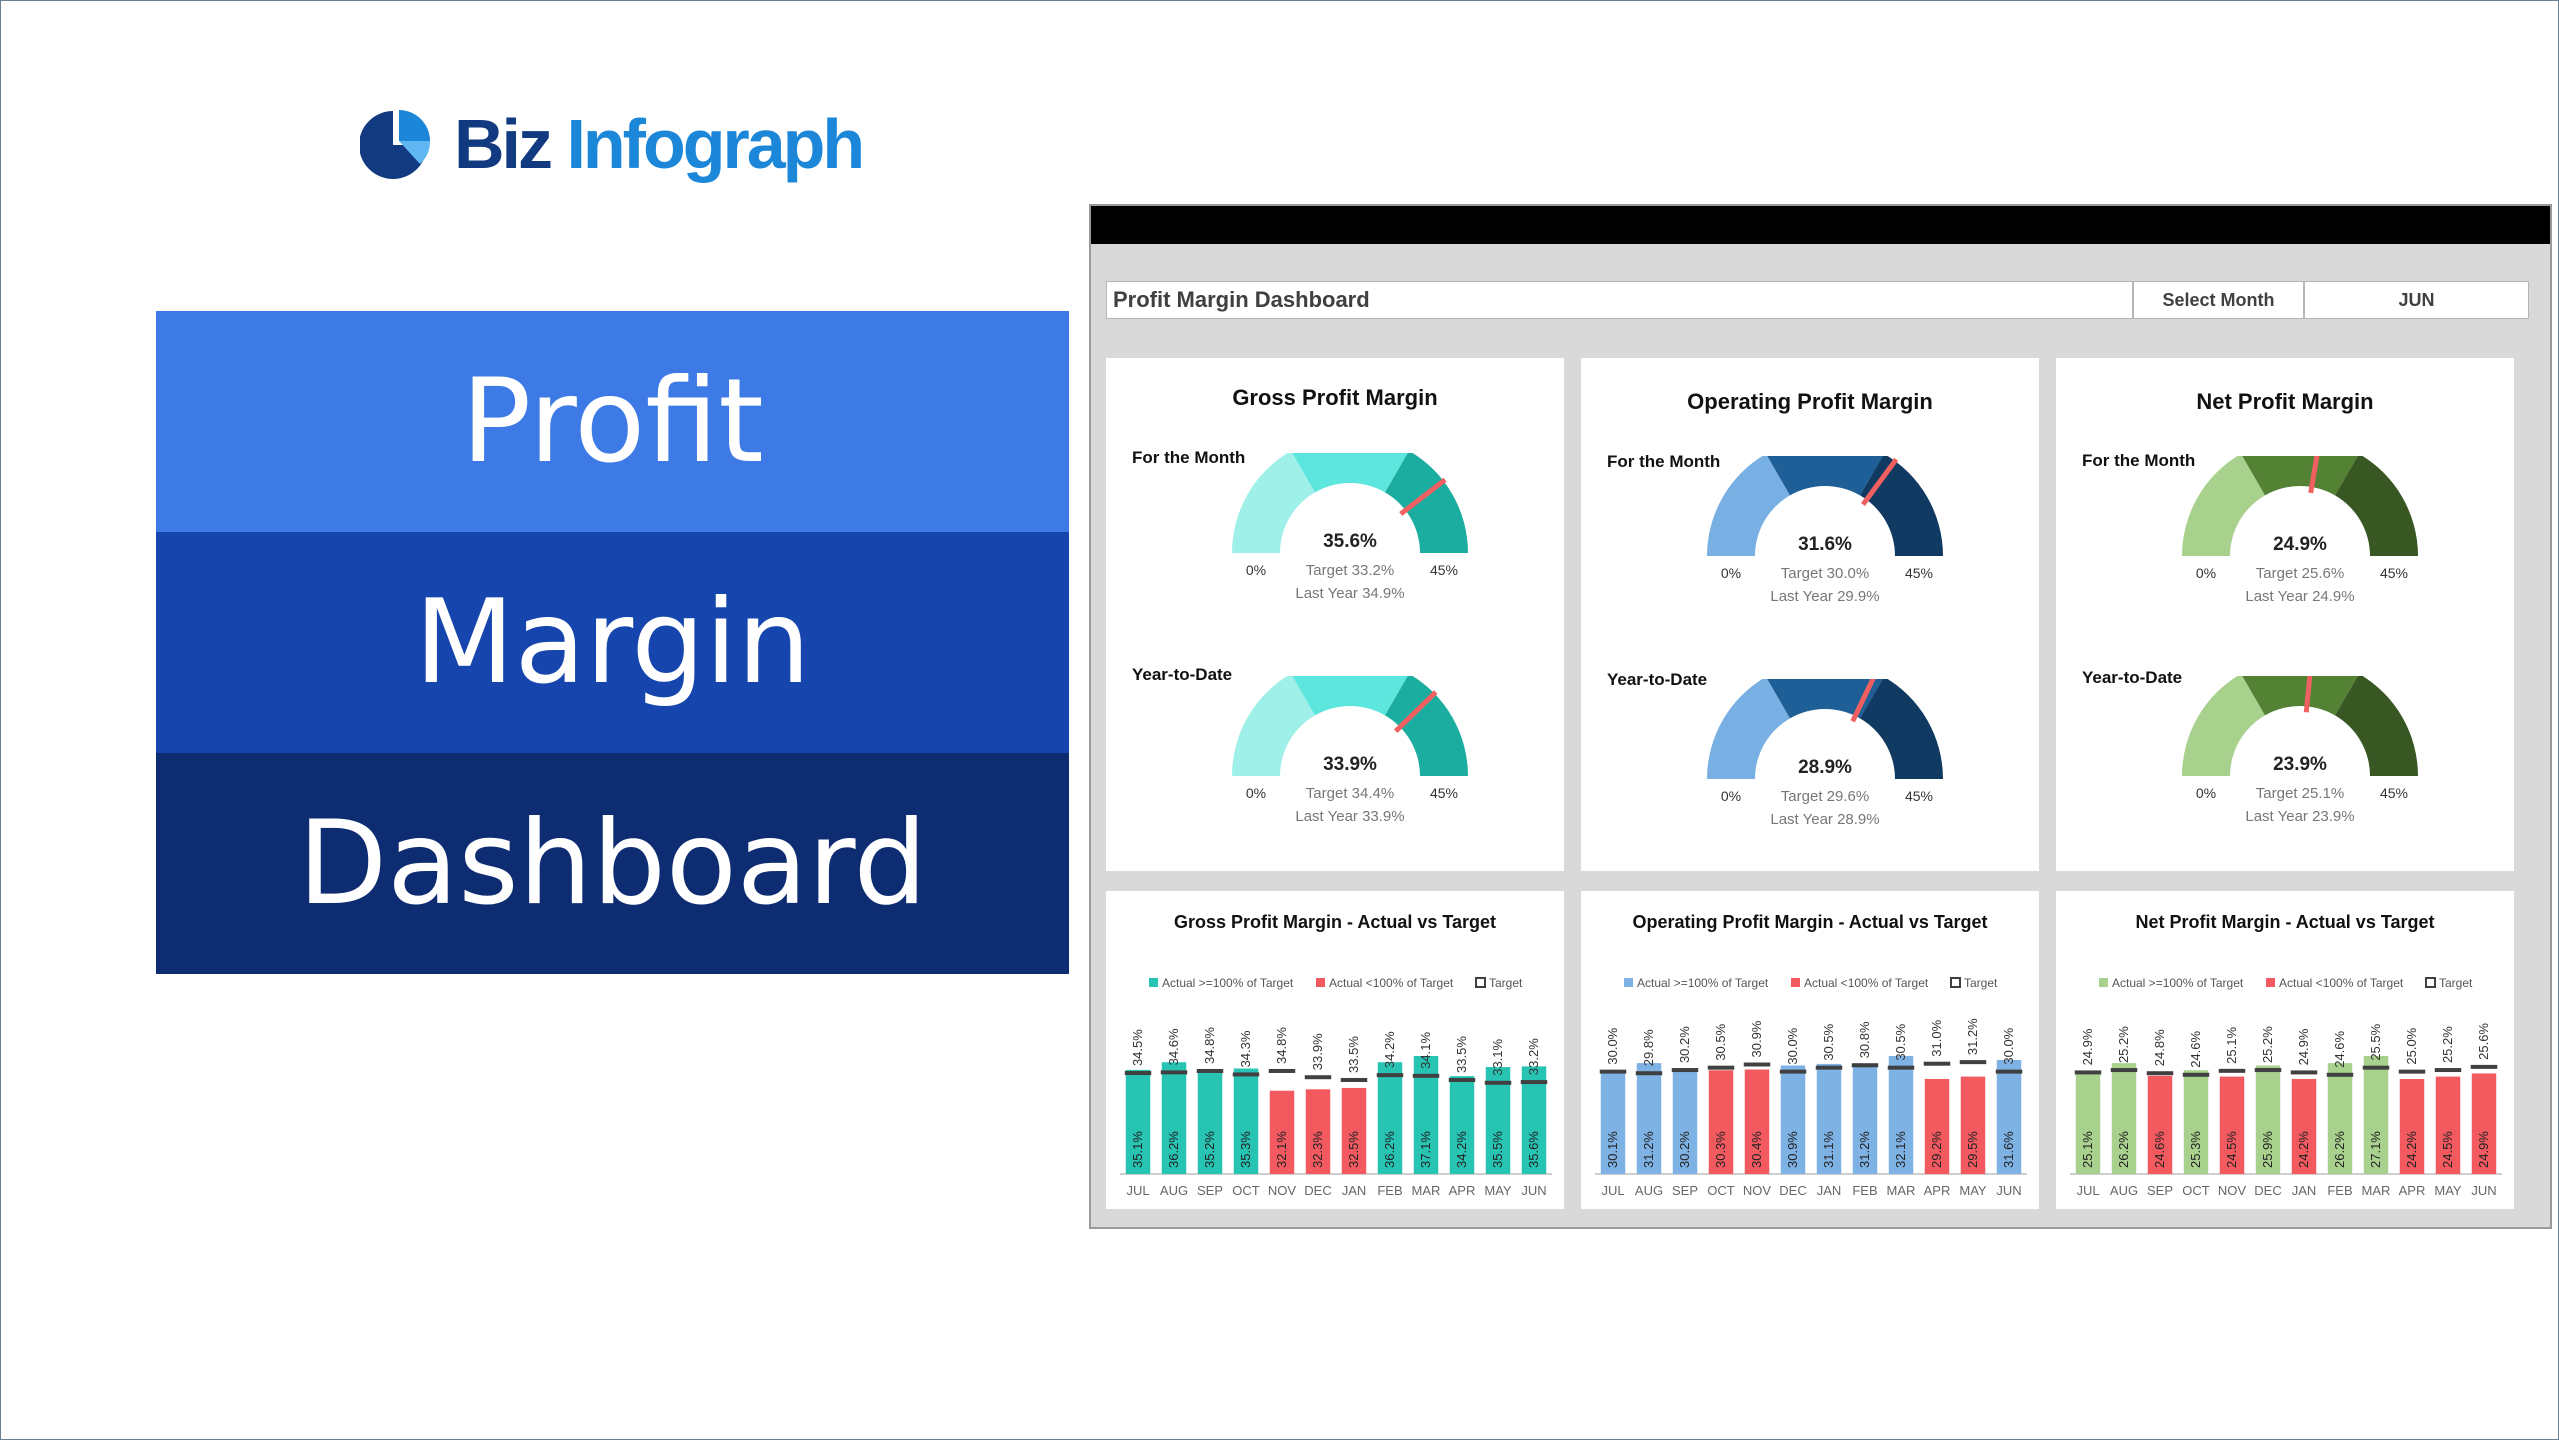 The height and width of the screenshot is (1440, 2559). I want to click on actual-data-label: 30.4%, so click(1756, 1149).